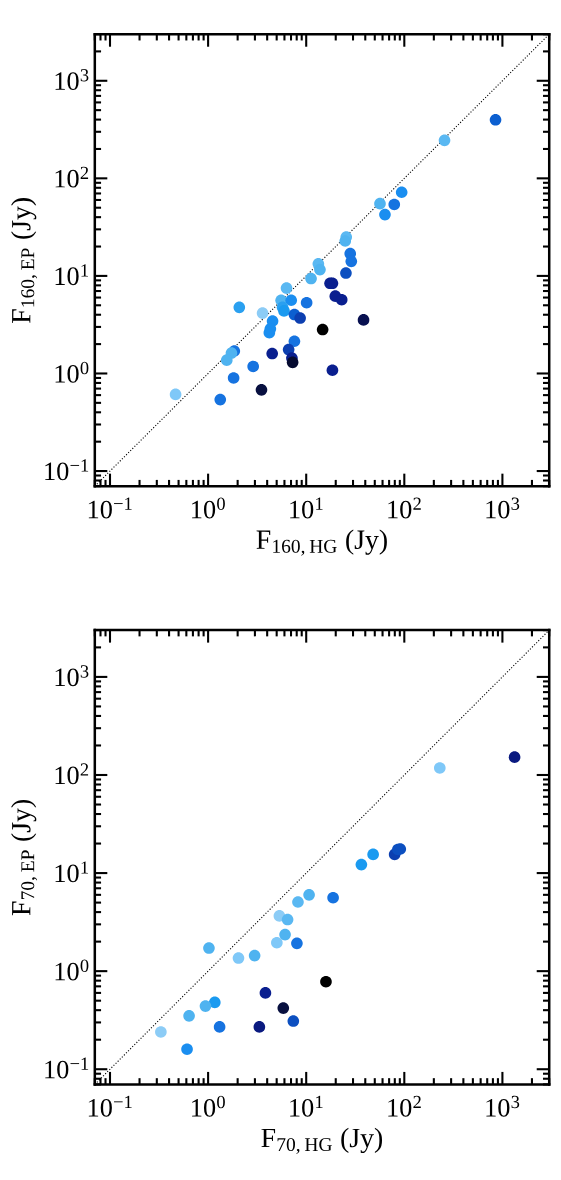  What do you see at coordinates (321, 542) in the screenshot?
I see `x-axis-title: F$_{160,HG}$ (Jy)` at bounding box center [321, 542].